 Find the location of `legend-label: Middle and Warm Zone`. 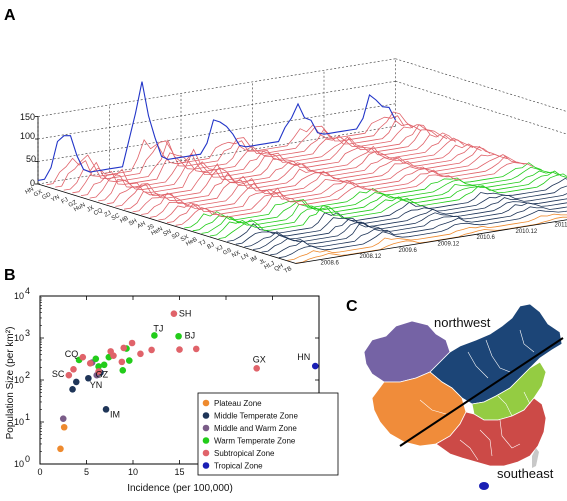

legend-label: Middle and Warm Zone is located at coordinates (255, 428).